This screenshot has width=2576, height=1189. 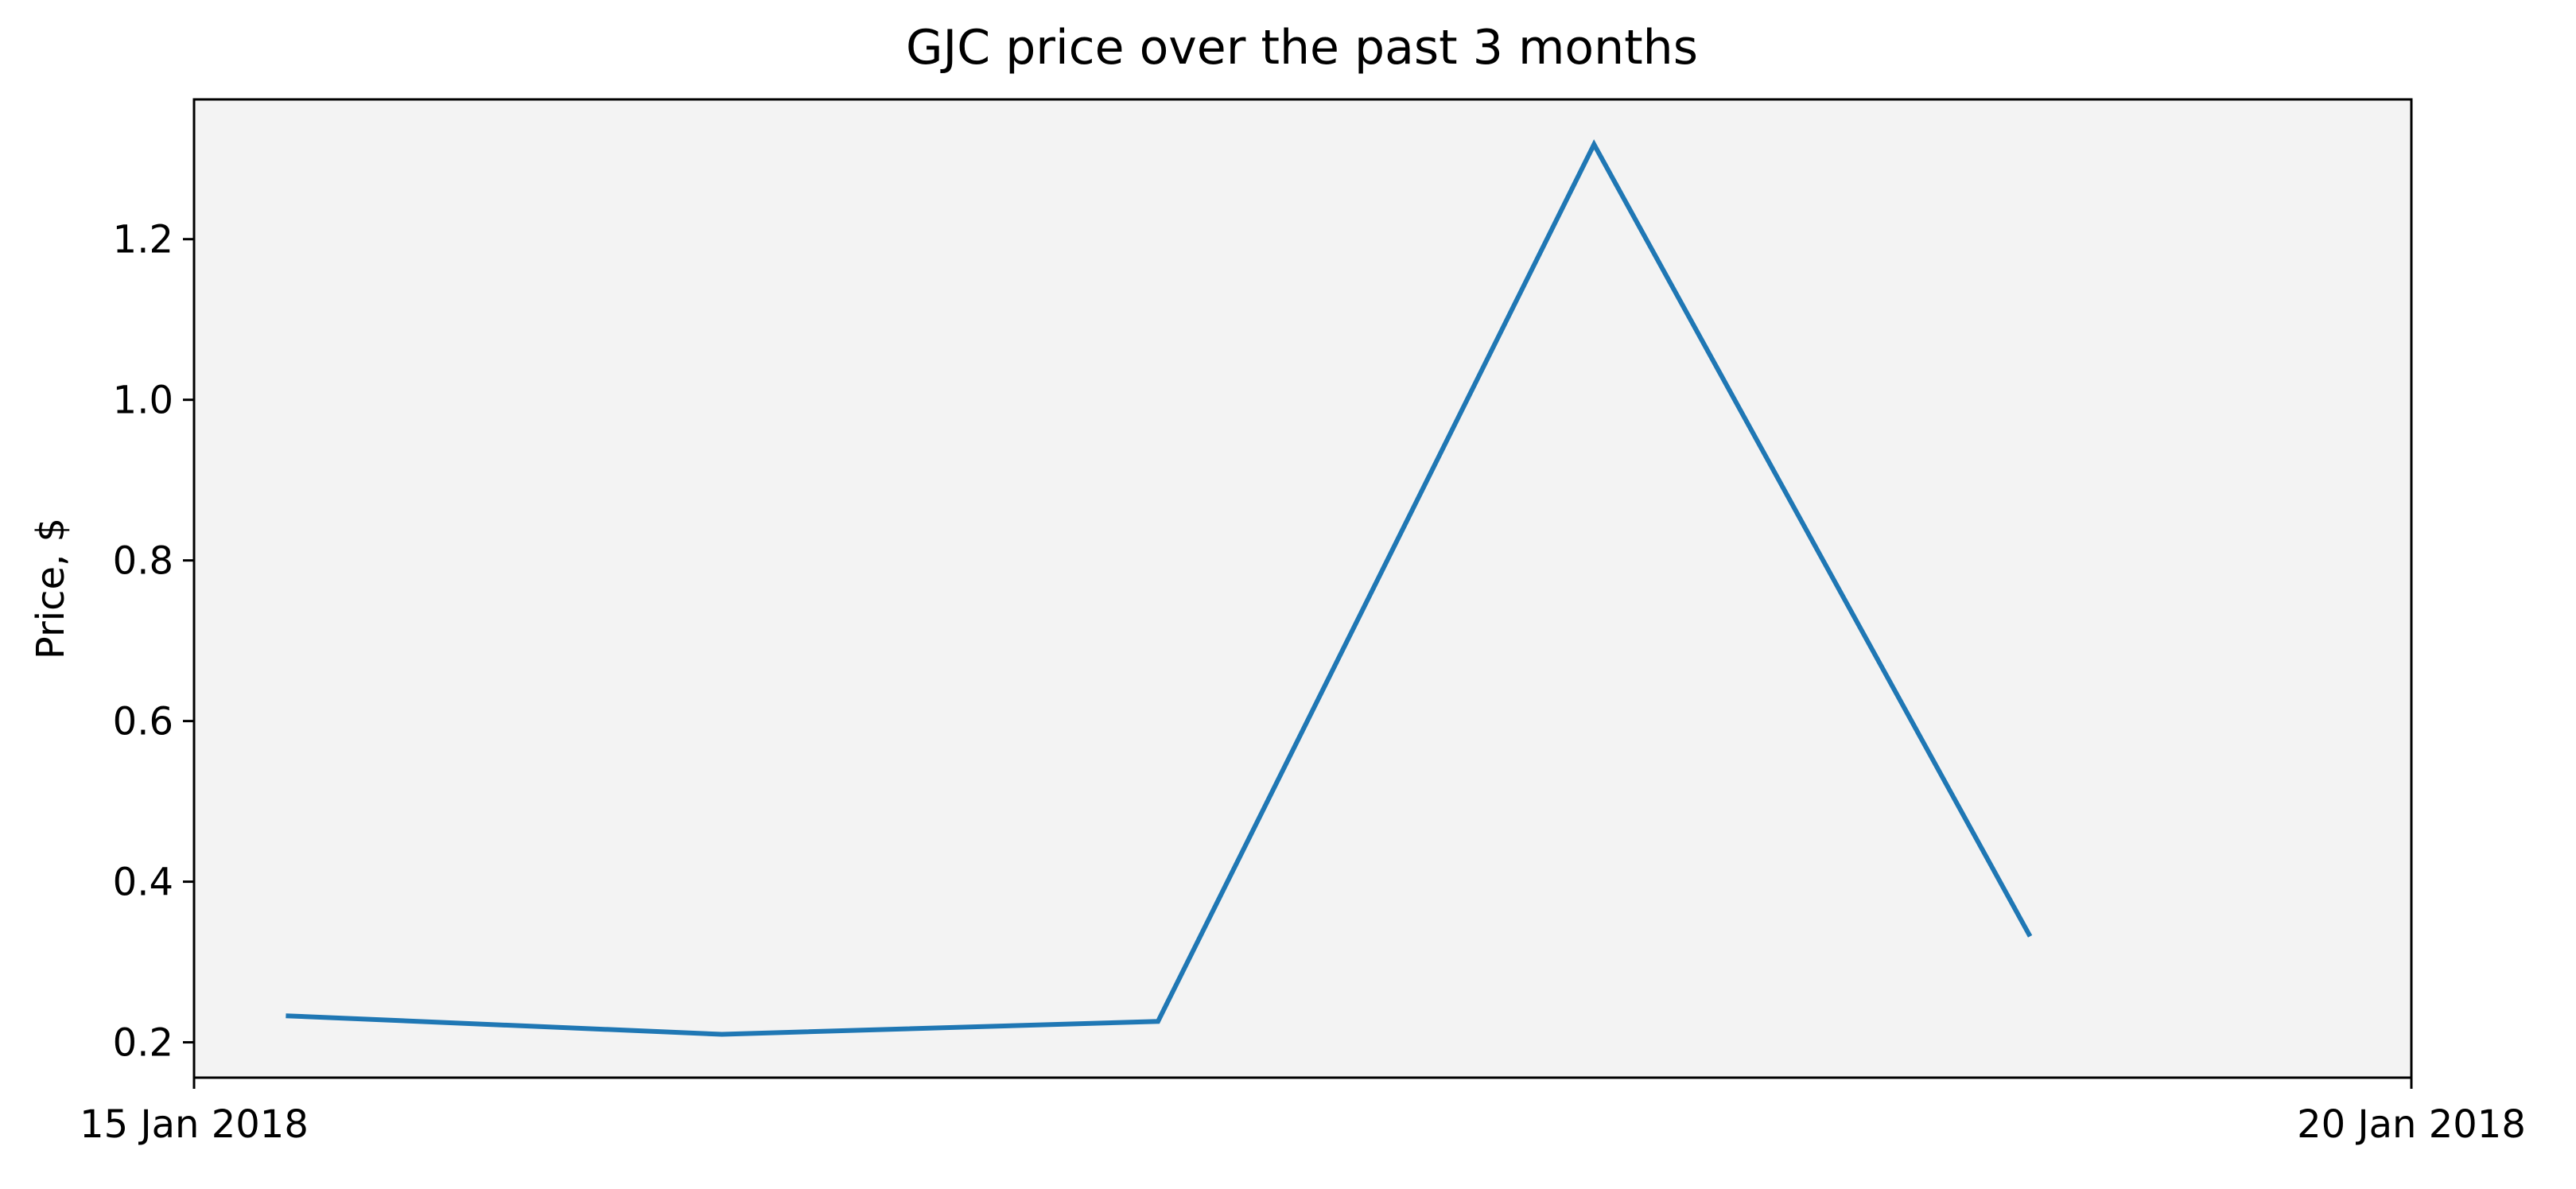 I want to click on x-axis-ticks: 15 Jan 2018 20 Jan 2018, so click(x=1303, y=1112).